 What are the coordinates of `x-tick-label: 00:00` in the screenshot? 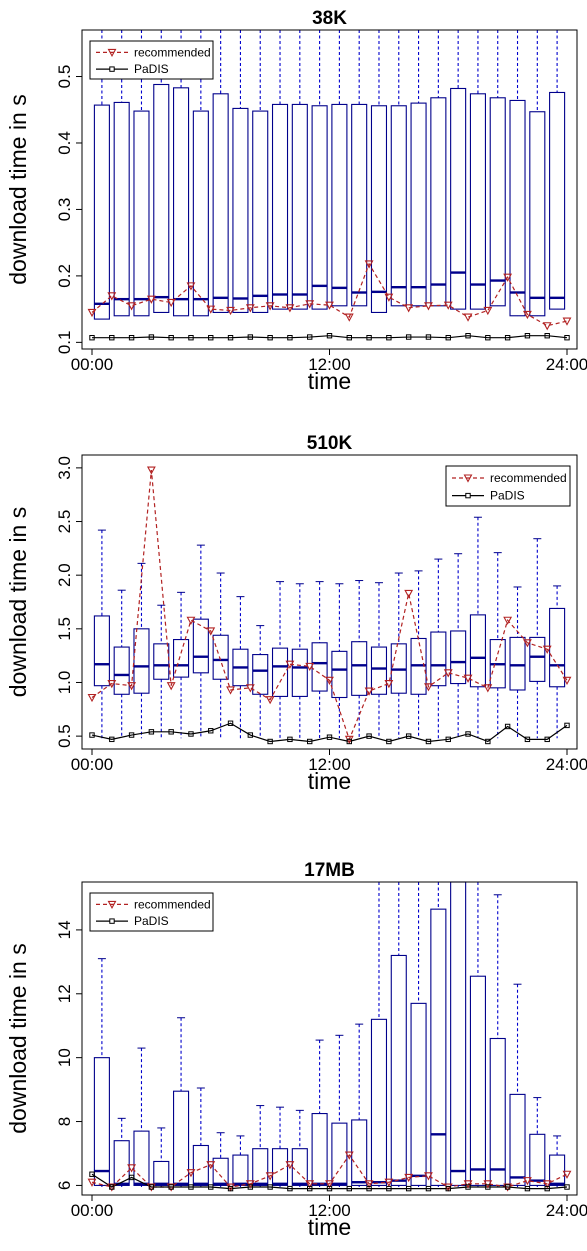 It's located at (92, 1210).